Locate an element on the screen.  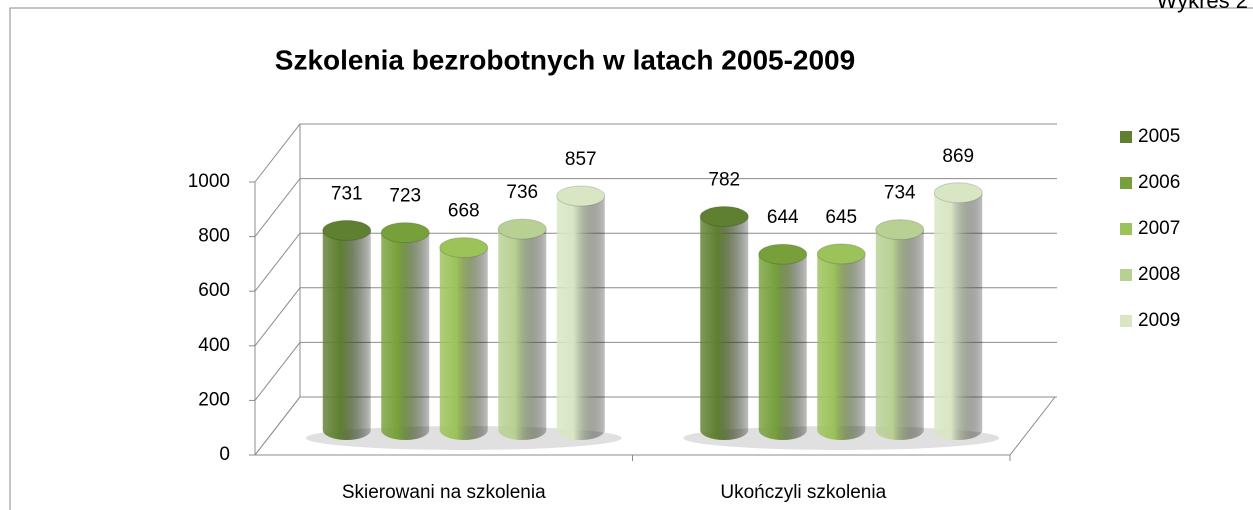
y-tick-label: 800 is located at coordinates (214, 236).